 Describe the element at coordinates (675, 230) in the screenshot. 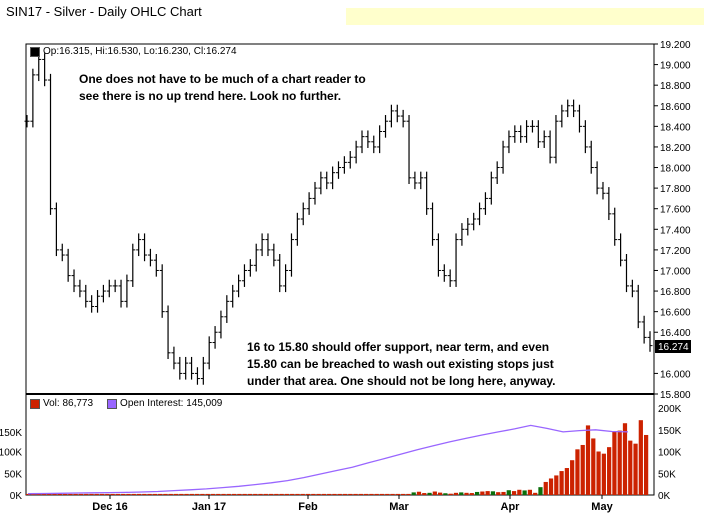

I see `price-tick-label: 17.400` at that location.